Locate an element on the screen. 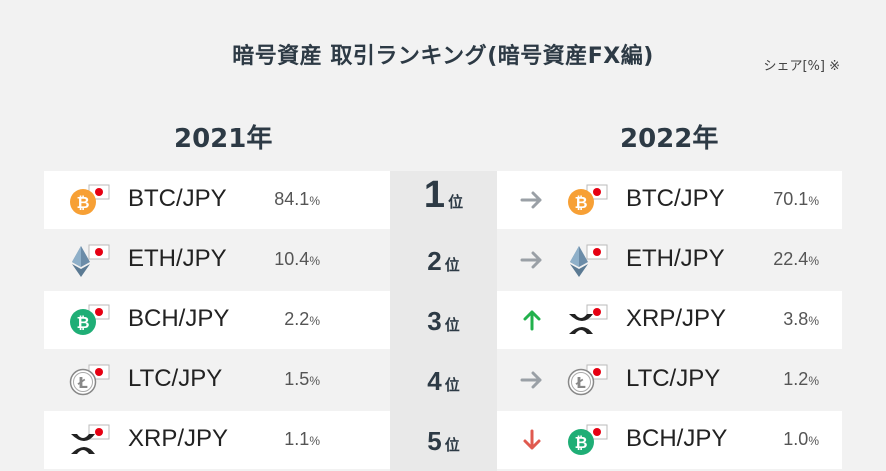 The image size is (886, 471). share-value: 1.0% is located at coordinates (801, 439).